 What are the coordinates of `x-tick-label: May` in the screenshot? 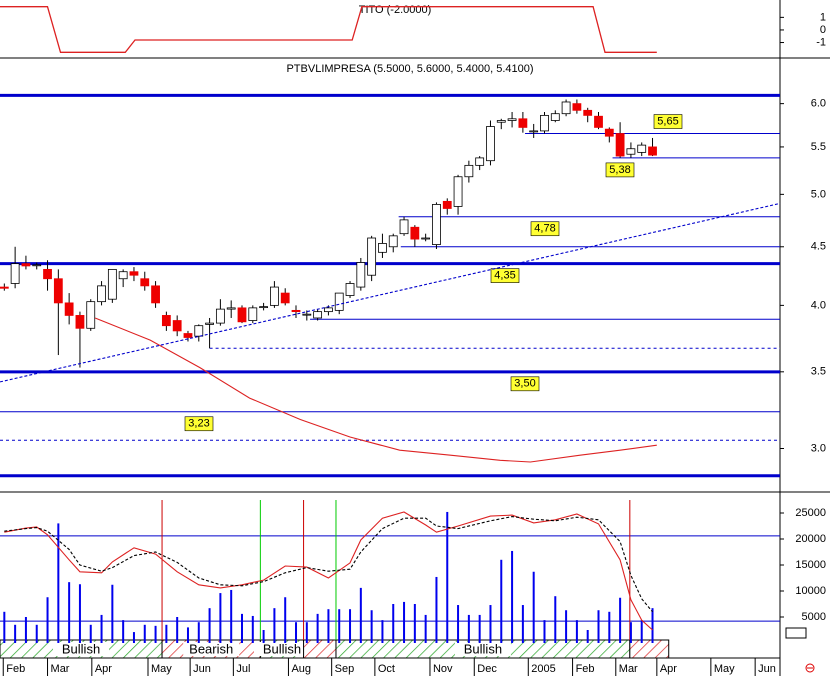 It's located at (161, 669).